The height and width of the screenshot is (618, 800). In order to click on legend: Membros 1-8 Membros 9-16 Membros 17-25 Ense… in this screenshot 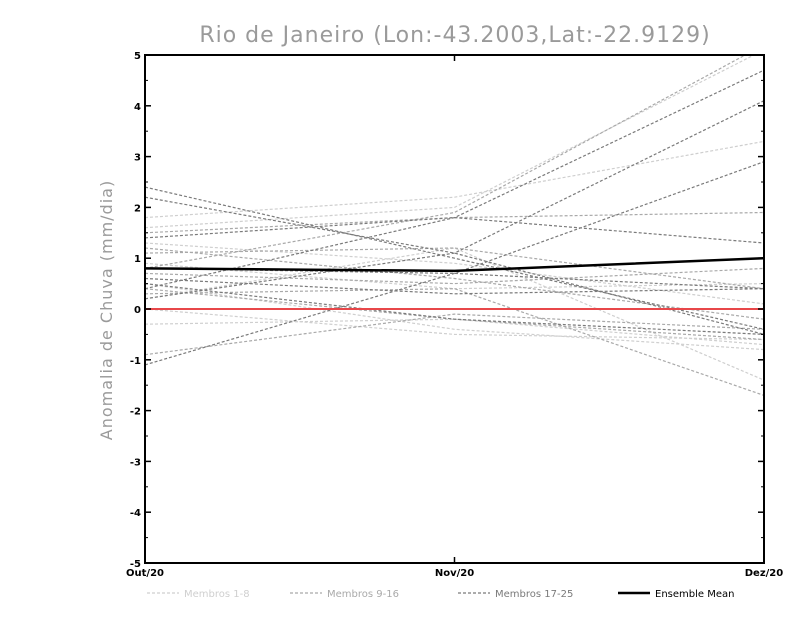, I will do `click(440, 594)`.